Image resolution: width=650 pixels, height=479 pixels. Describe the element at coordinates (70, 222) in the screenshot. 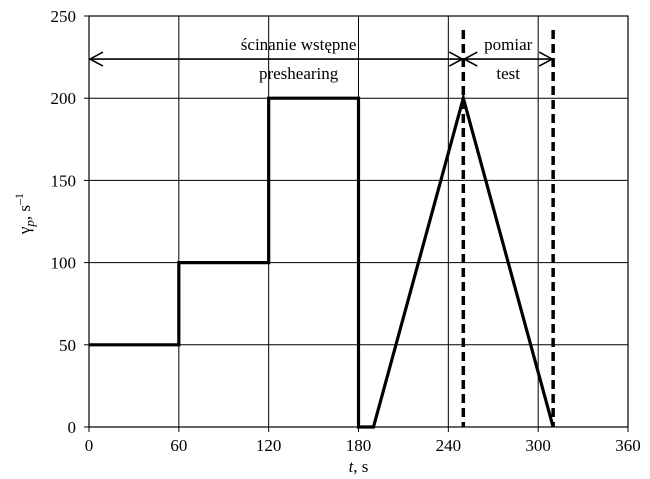

I see `y-axis-ticks: 0 50 100 150 200 250` at that location.